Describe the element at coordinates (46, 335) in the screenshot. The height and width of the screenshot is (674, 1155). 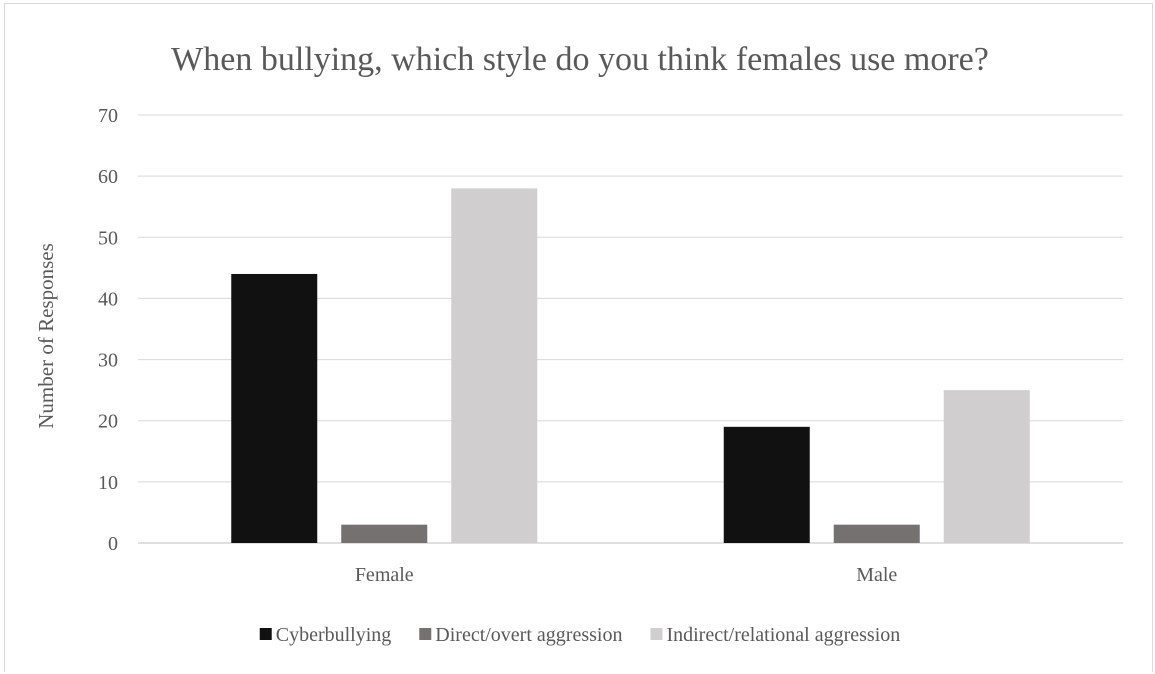
I see `y-axis-label: Number of Responses` at that location.